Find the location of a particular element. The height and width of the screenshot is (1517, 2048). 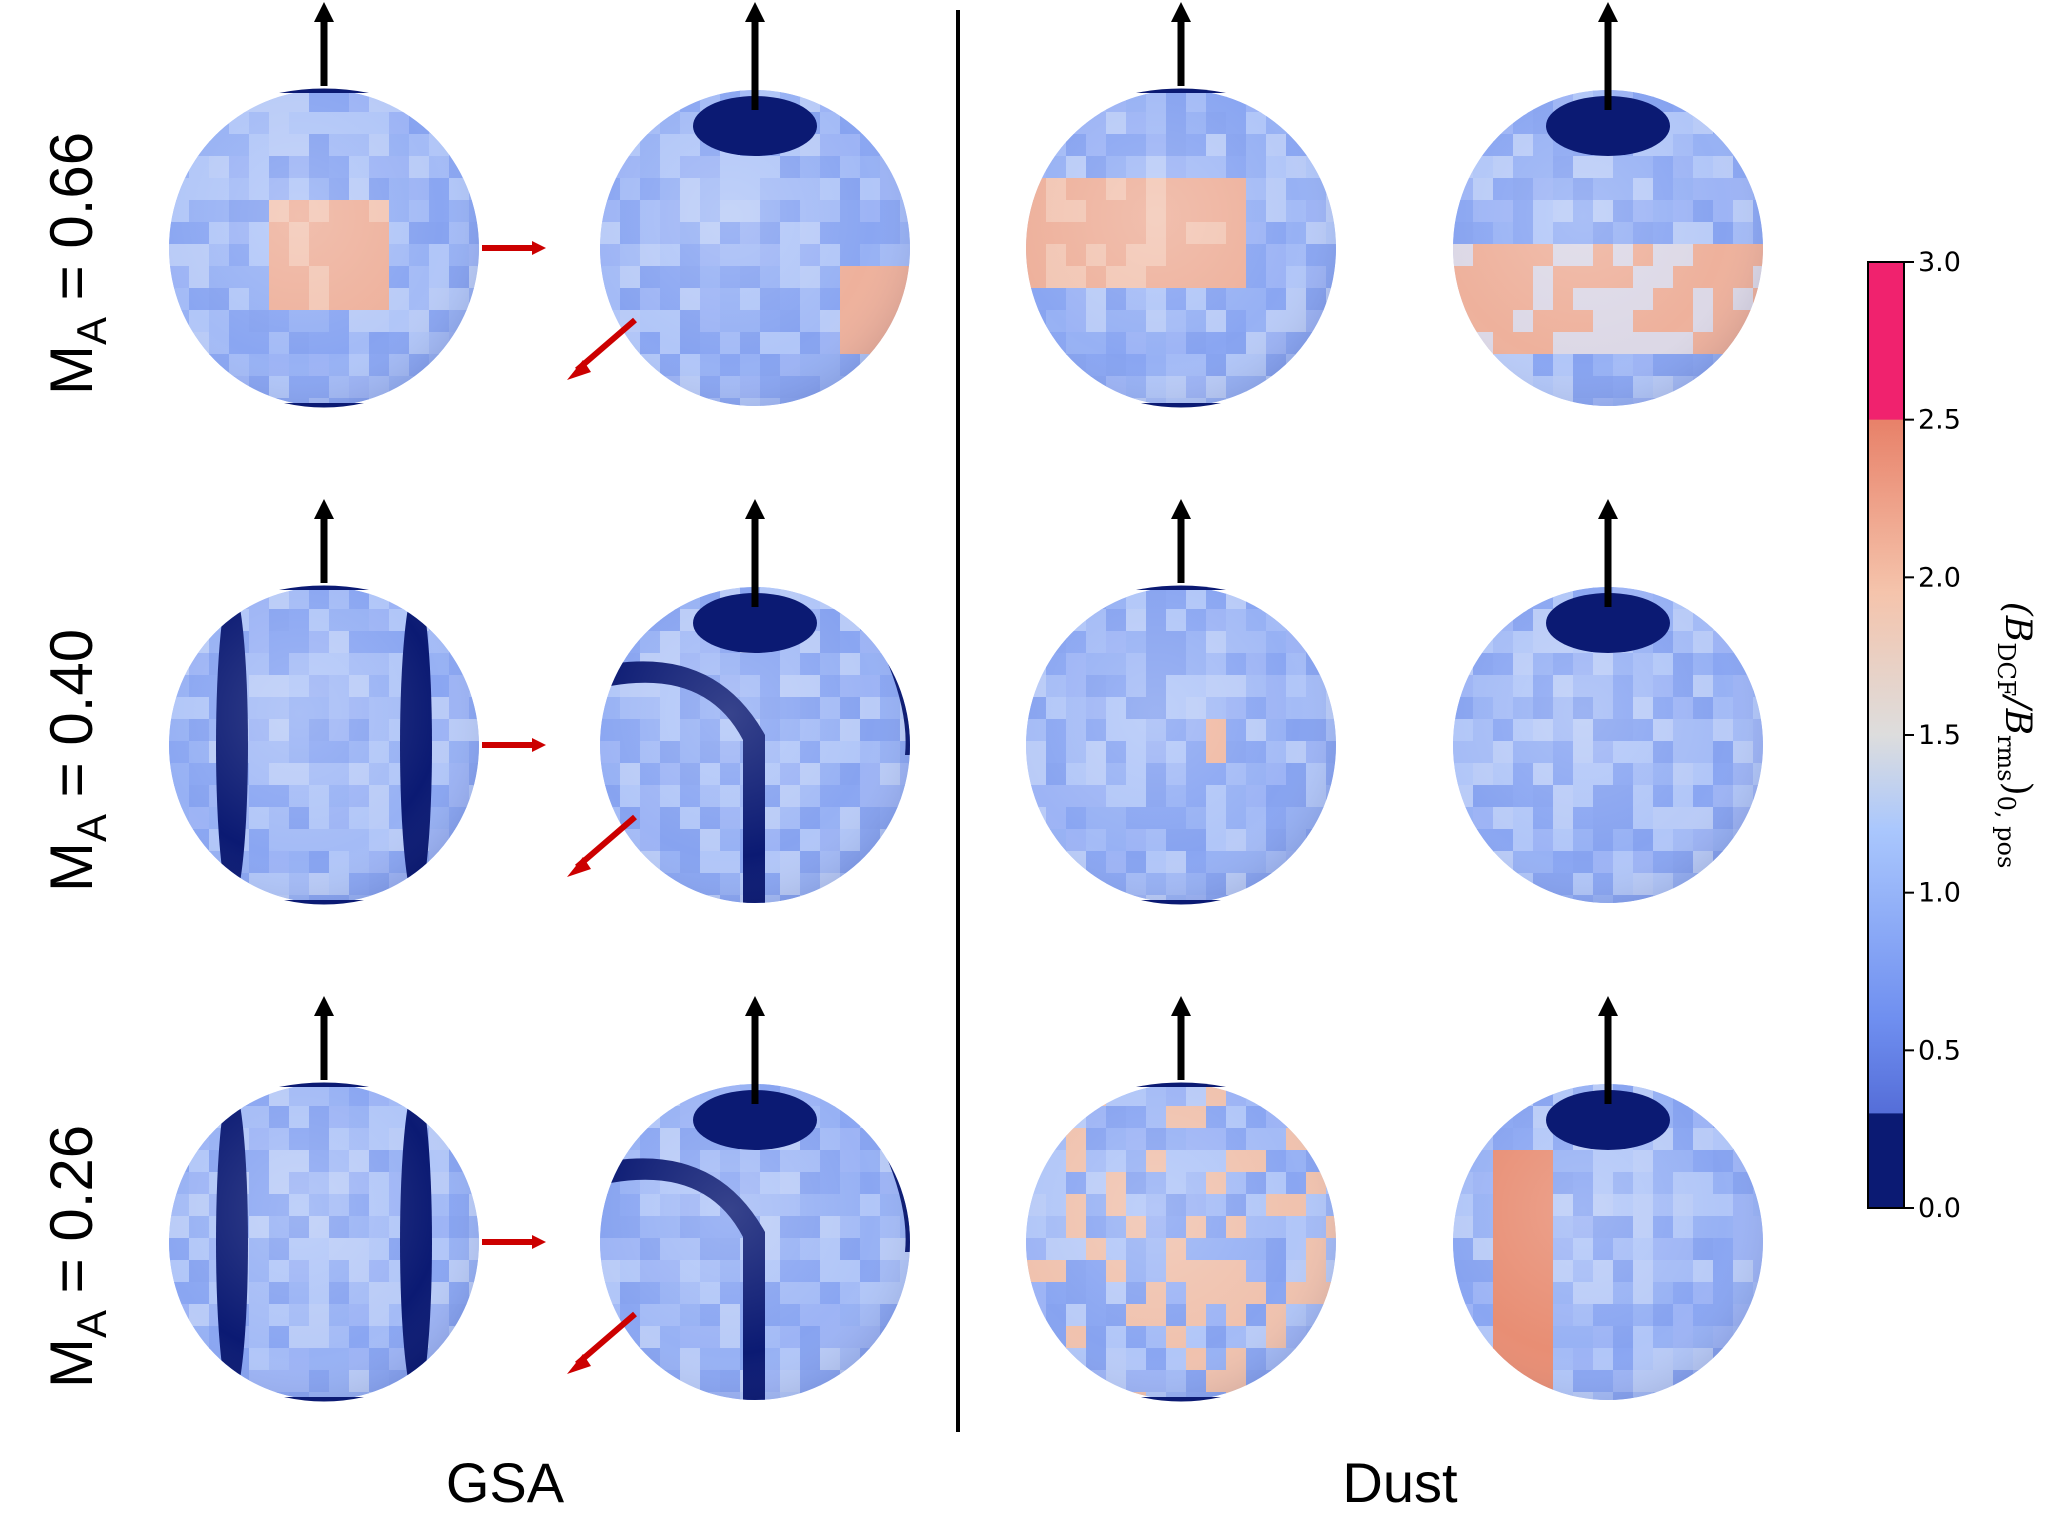

sphere-shade is located at coordinates (755, 248).